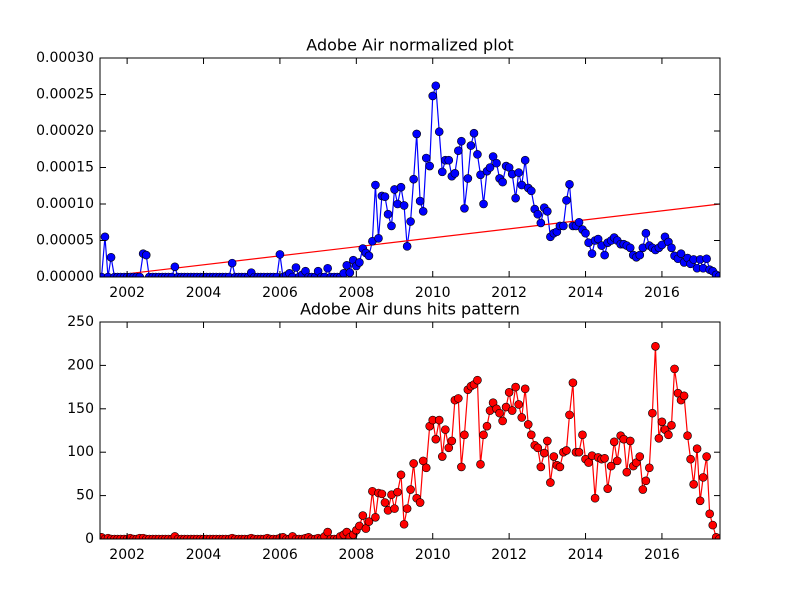 This screenshot has height=600, width=800. I want to click on y-tick-label: 0.00030, so click(65, 58).